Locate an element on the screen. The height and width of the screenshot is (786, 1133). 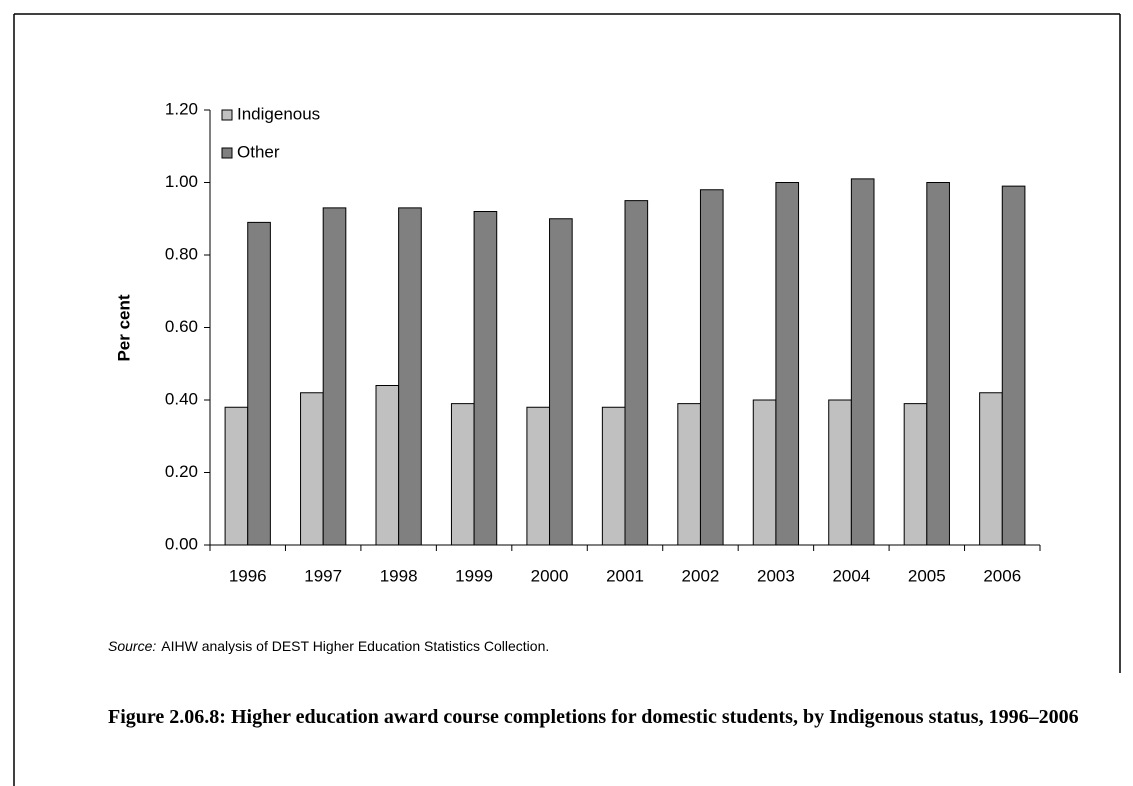
y-tick-label: 1.20 is located at coordinates (181, 108).